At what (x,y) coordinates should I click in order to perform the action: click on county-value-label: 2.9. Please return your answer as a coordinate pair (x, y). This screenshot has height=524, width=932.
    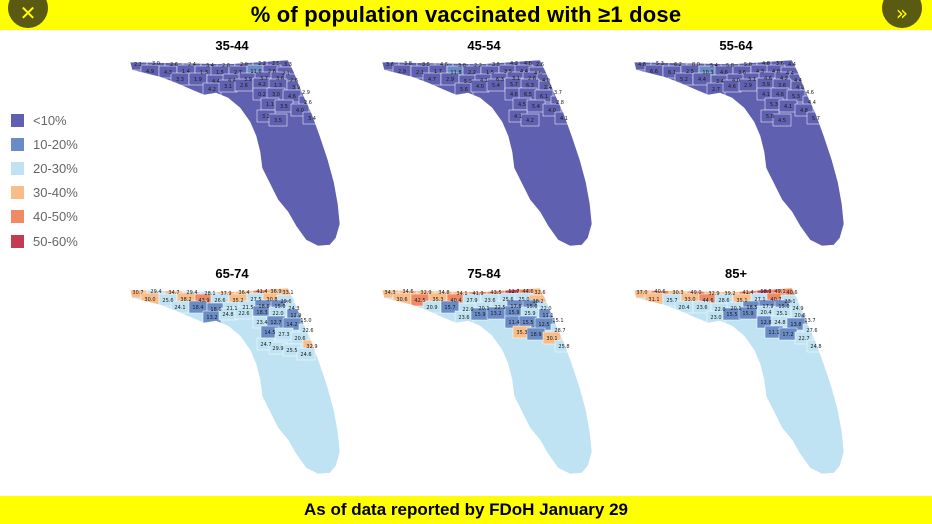
    Looking at the image, I should click on (402, 72).